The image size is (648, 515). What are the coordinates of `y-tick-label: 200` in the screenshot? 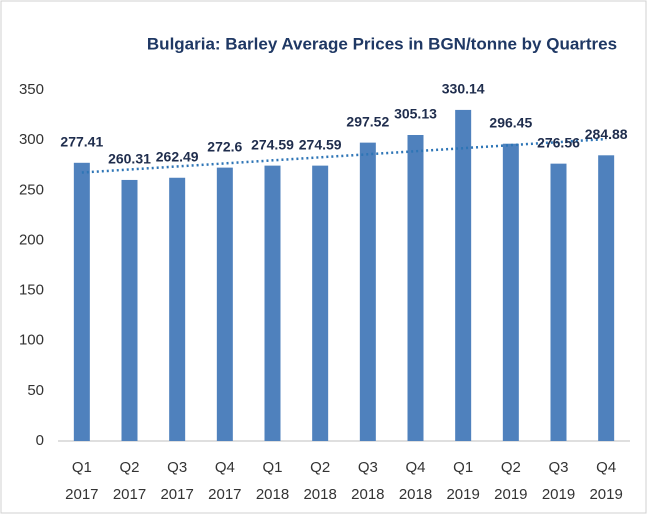 It's located at (31, 239).